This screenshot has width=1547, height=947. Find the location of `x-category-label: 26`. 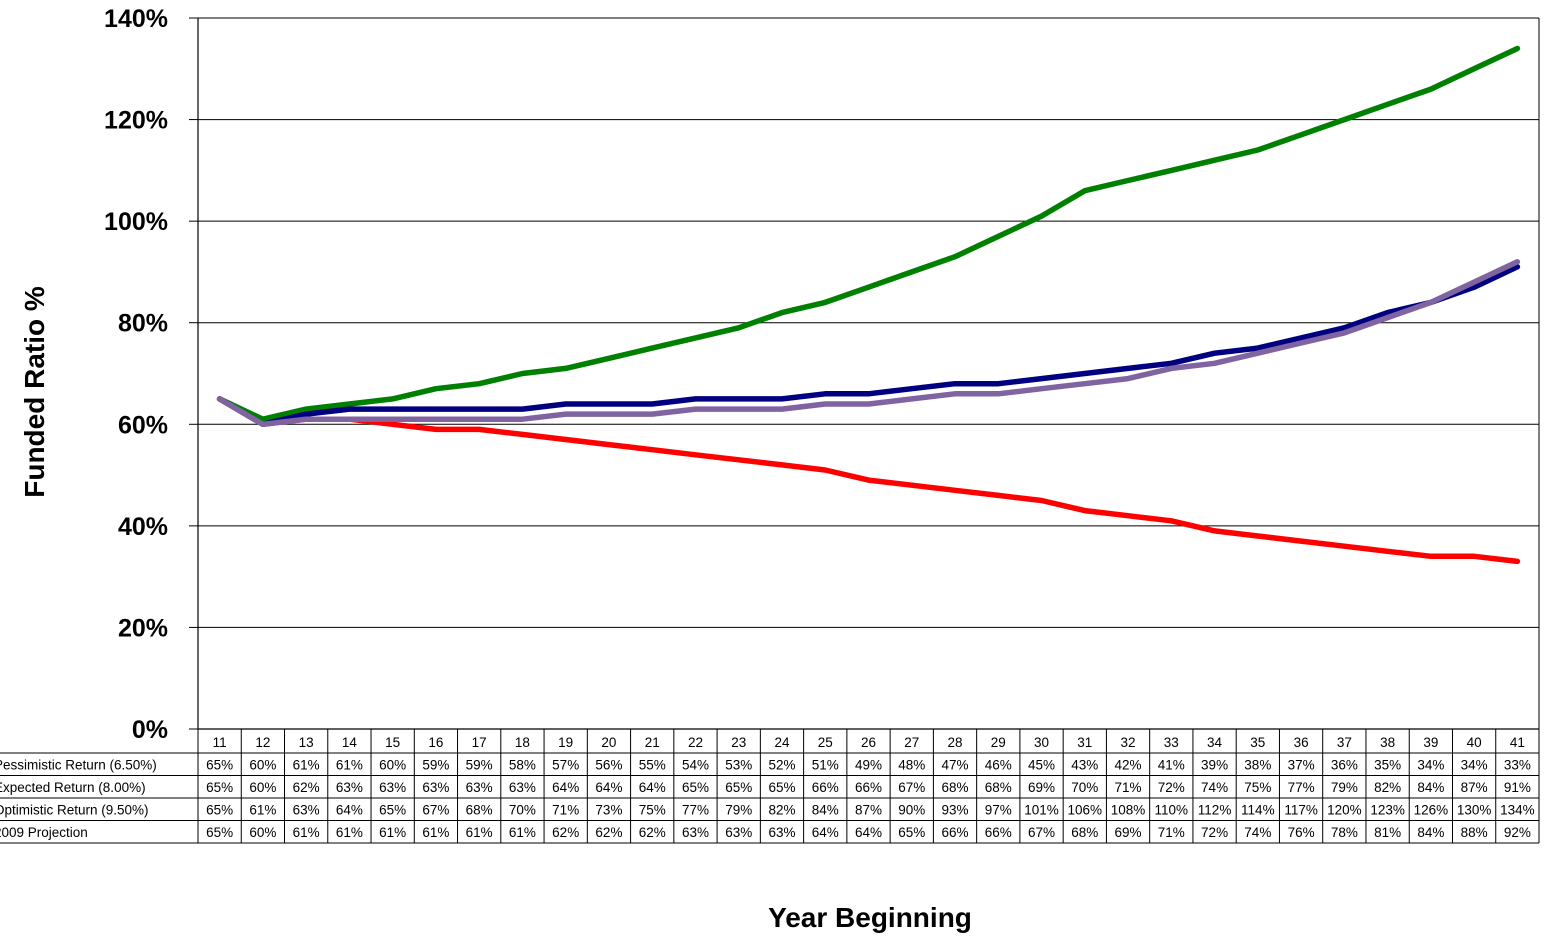

x-category-label: 26 is located at coordinates (868, 742).